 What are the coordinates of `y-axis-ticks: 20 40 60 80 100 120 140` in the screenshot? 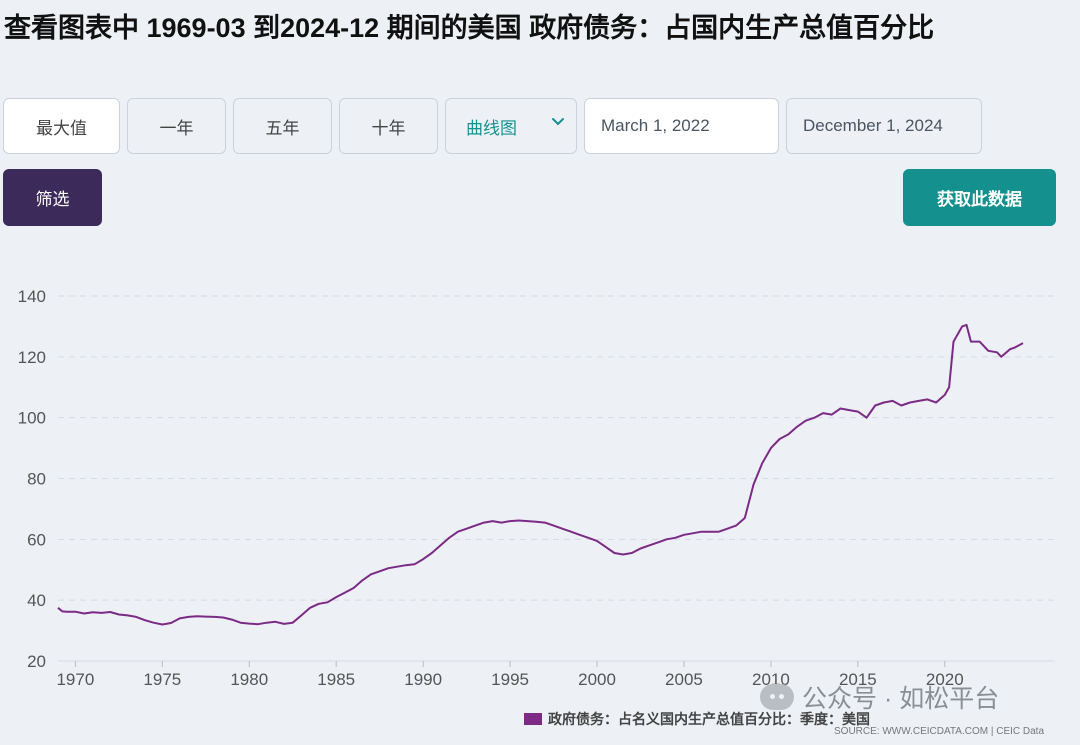 It's located at (32, 479).